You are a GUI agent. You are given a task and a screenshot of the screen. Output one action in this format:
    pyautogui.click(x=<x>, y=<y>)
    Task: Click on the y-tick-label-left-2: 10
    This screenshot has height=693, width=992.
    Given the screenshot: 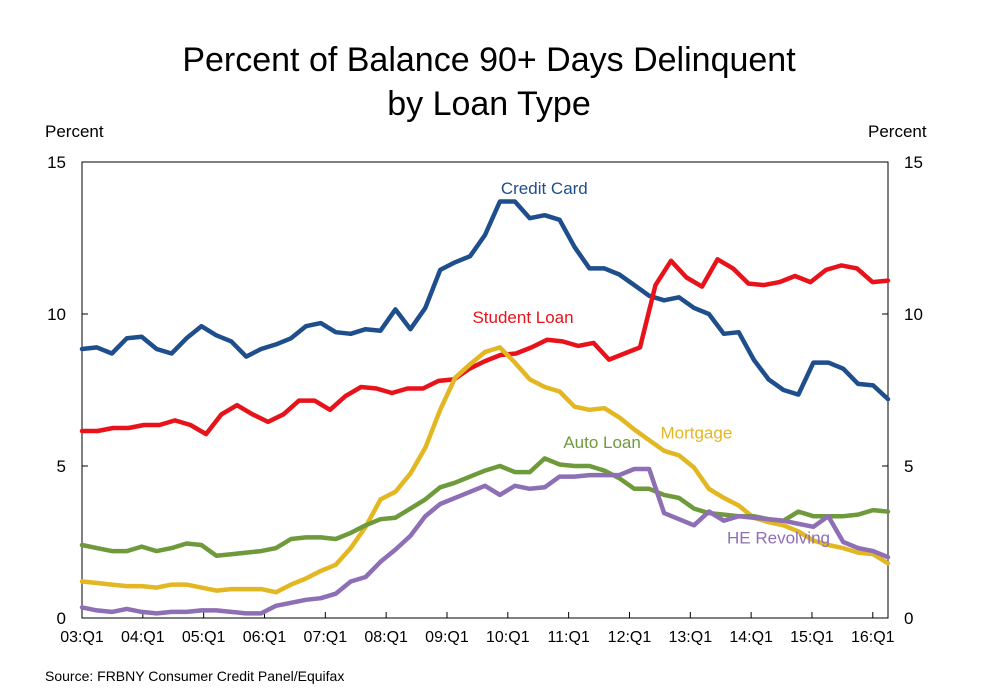 What is the action you would take?
    pyautogui.click(x=56, y=314)
    